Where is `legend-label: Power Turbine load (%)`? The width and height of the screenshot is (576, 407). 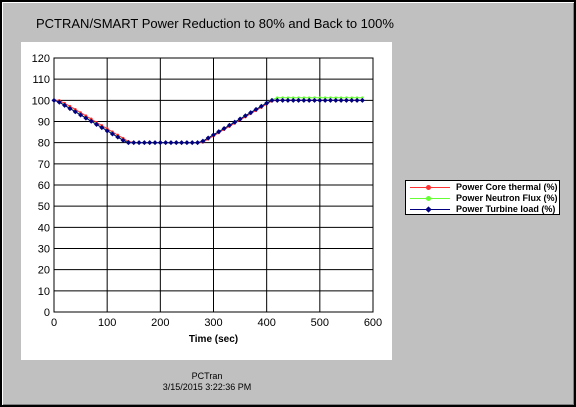
legend-label: Power Turbine load (%) is located at coordinates (506, 209).